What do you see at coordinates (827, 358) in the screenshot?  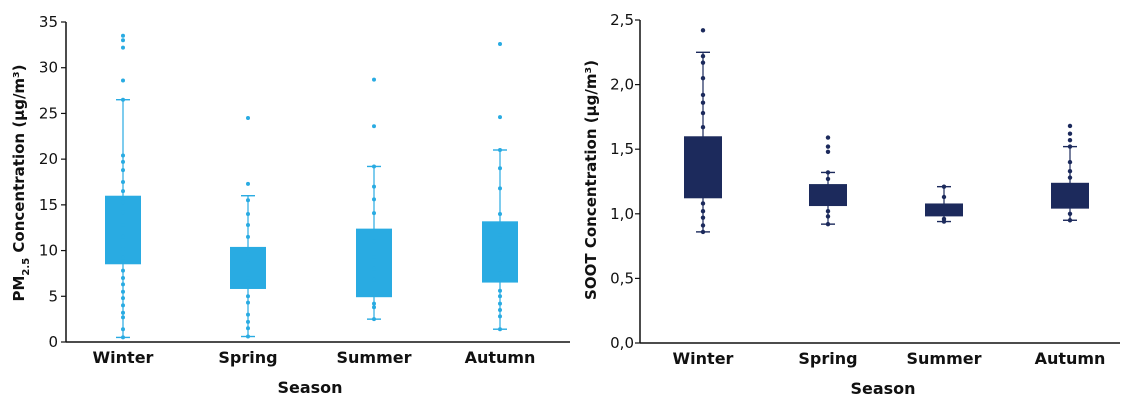 I see `x-category-label: Spring` at bounding box center [827, 358].